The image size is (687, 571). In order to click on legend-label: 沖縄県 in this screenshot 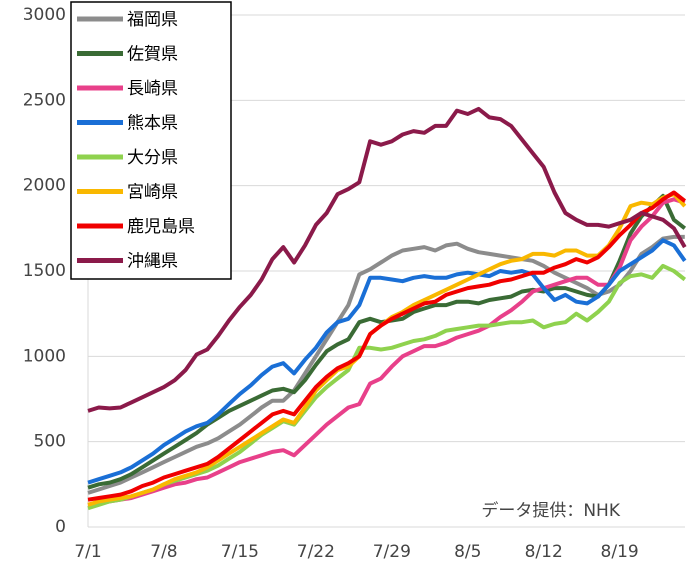, I will do `click(152, 262)`.